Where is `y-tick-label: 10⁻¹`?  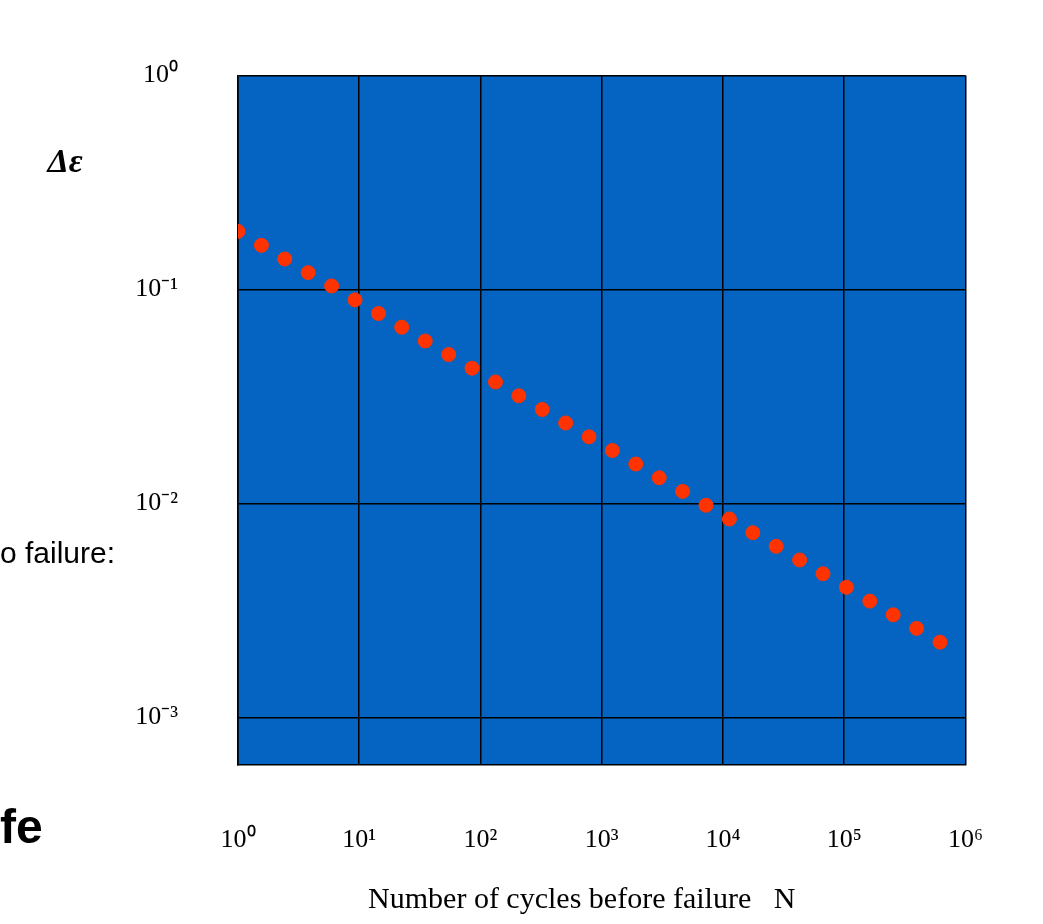 y-tick-label: 10⁻¹ is located at coordinates (156, 288).